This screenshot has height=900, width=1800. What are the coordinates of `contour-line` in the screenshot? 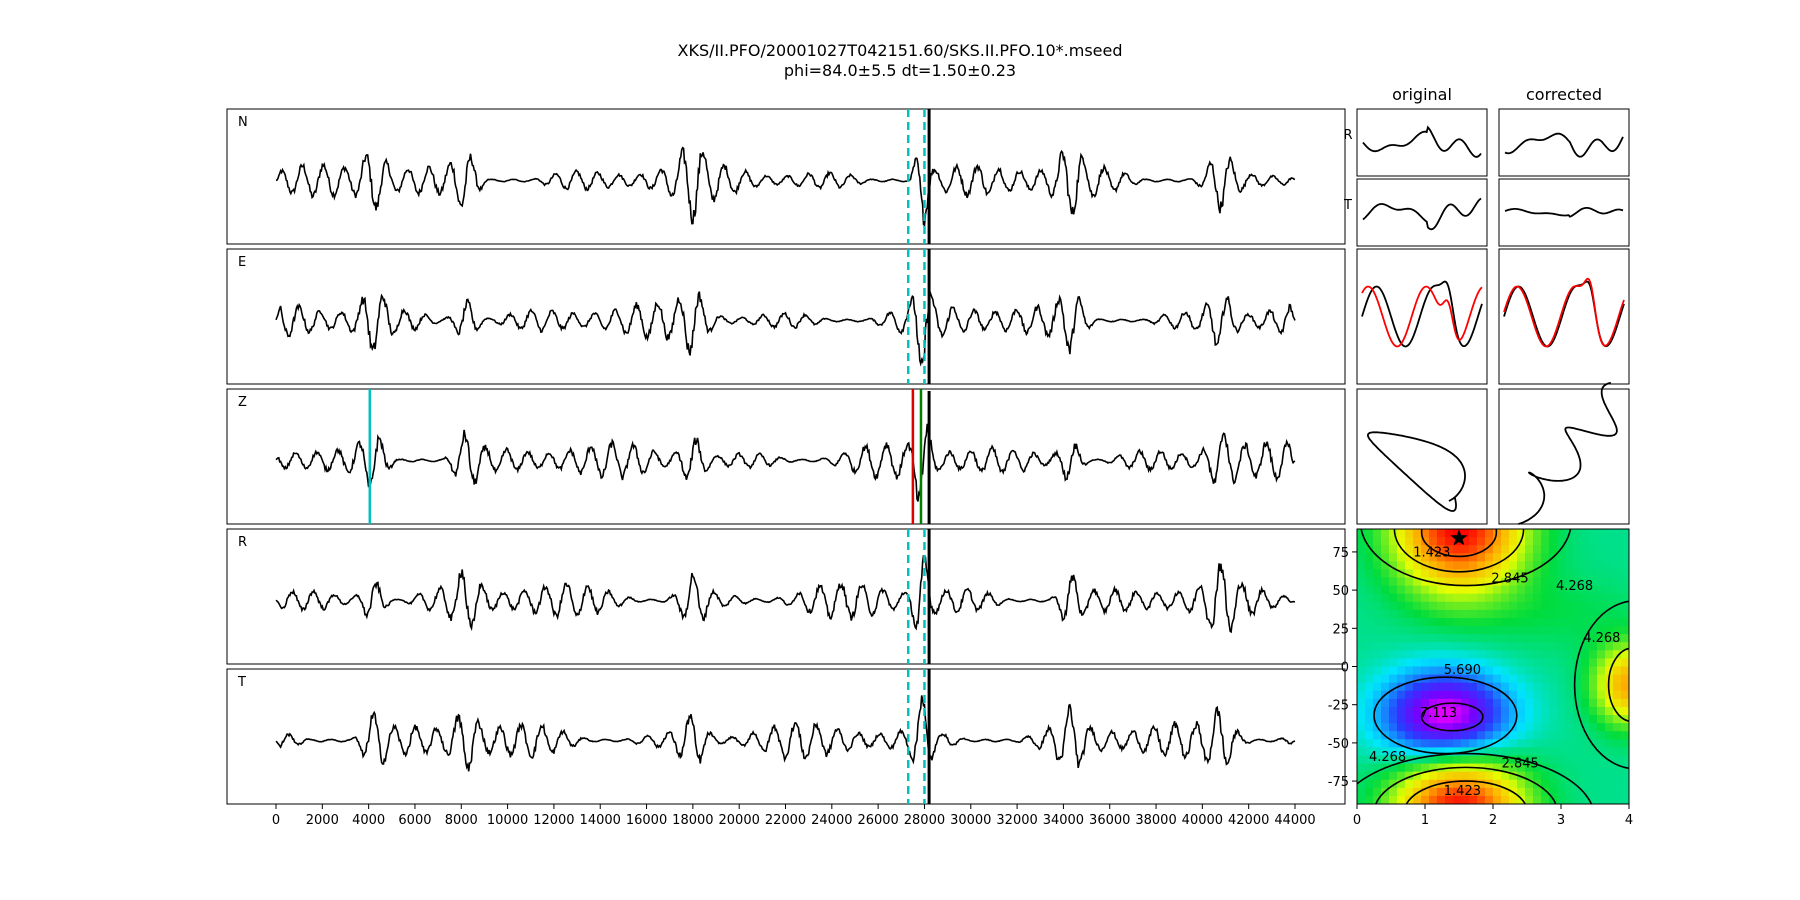 It's located at (1466, 785).